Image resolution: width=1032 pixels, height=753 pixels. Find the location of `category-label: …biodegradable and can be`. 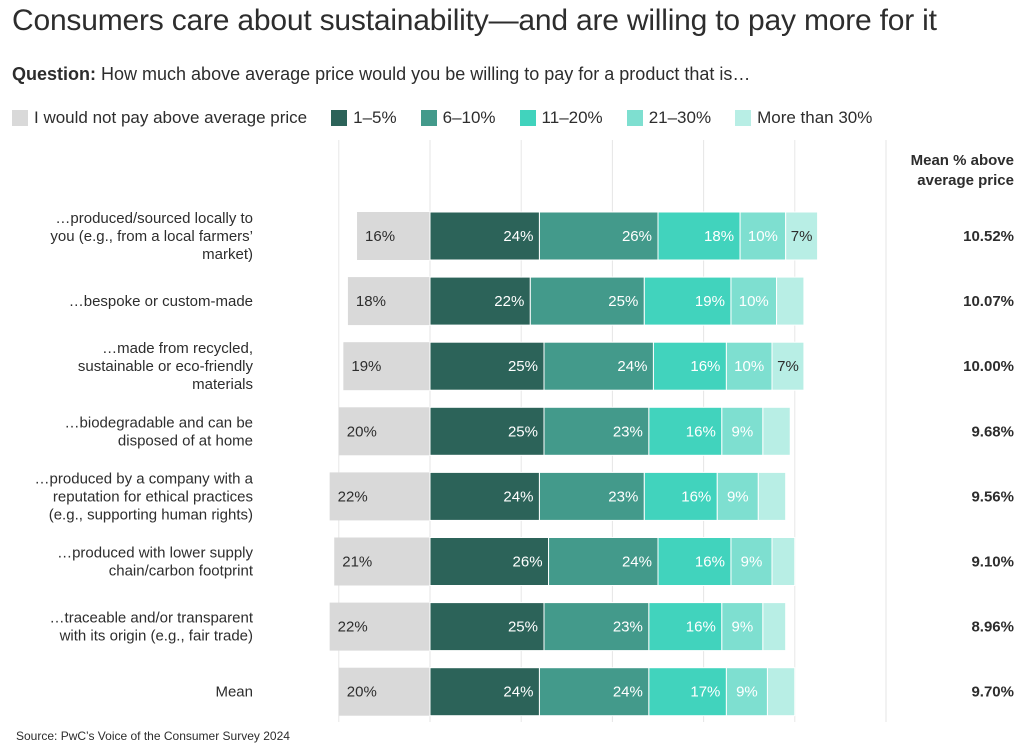

category-label: …biodegradable and can be is located at coordinates (159, 422).